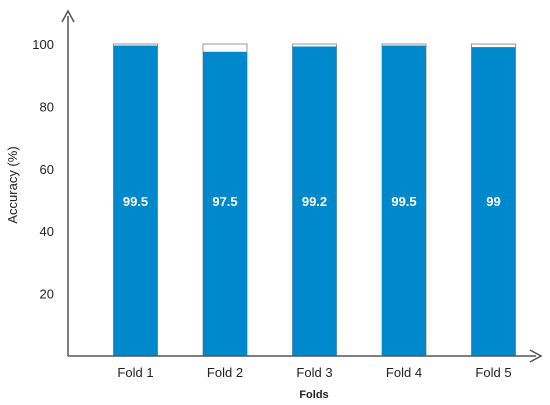  I want to click on x-category-label: Fold 2, so click(225, 372).